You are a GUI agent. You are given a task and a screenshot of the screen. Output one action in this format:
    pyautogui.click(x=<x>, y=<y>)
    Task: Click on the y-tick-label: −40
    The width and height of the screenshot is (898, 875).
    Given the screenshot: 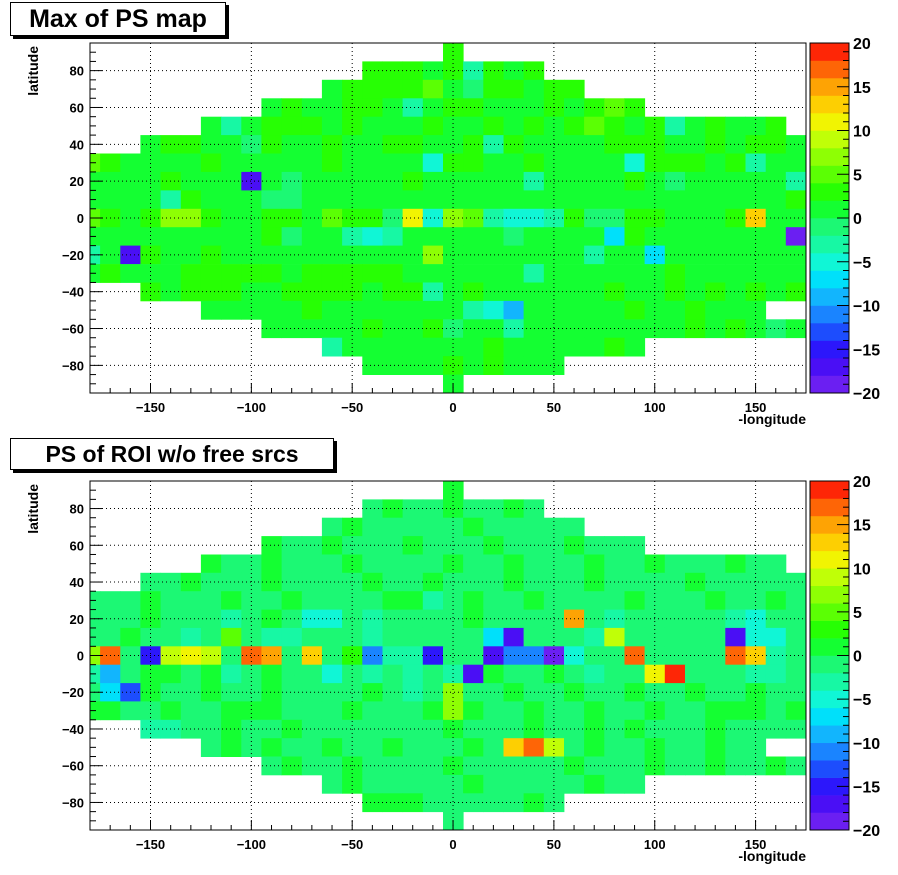 What is the action you would take?
    pyautogui.click(x=73, y=292)
    